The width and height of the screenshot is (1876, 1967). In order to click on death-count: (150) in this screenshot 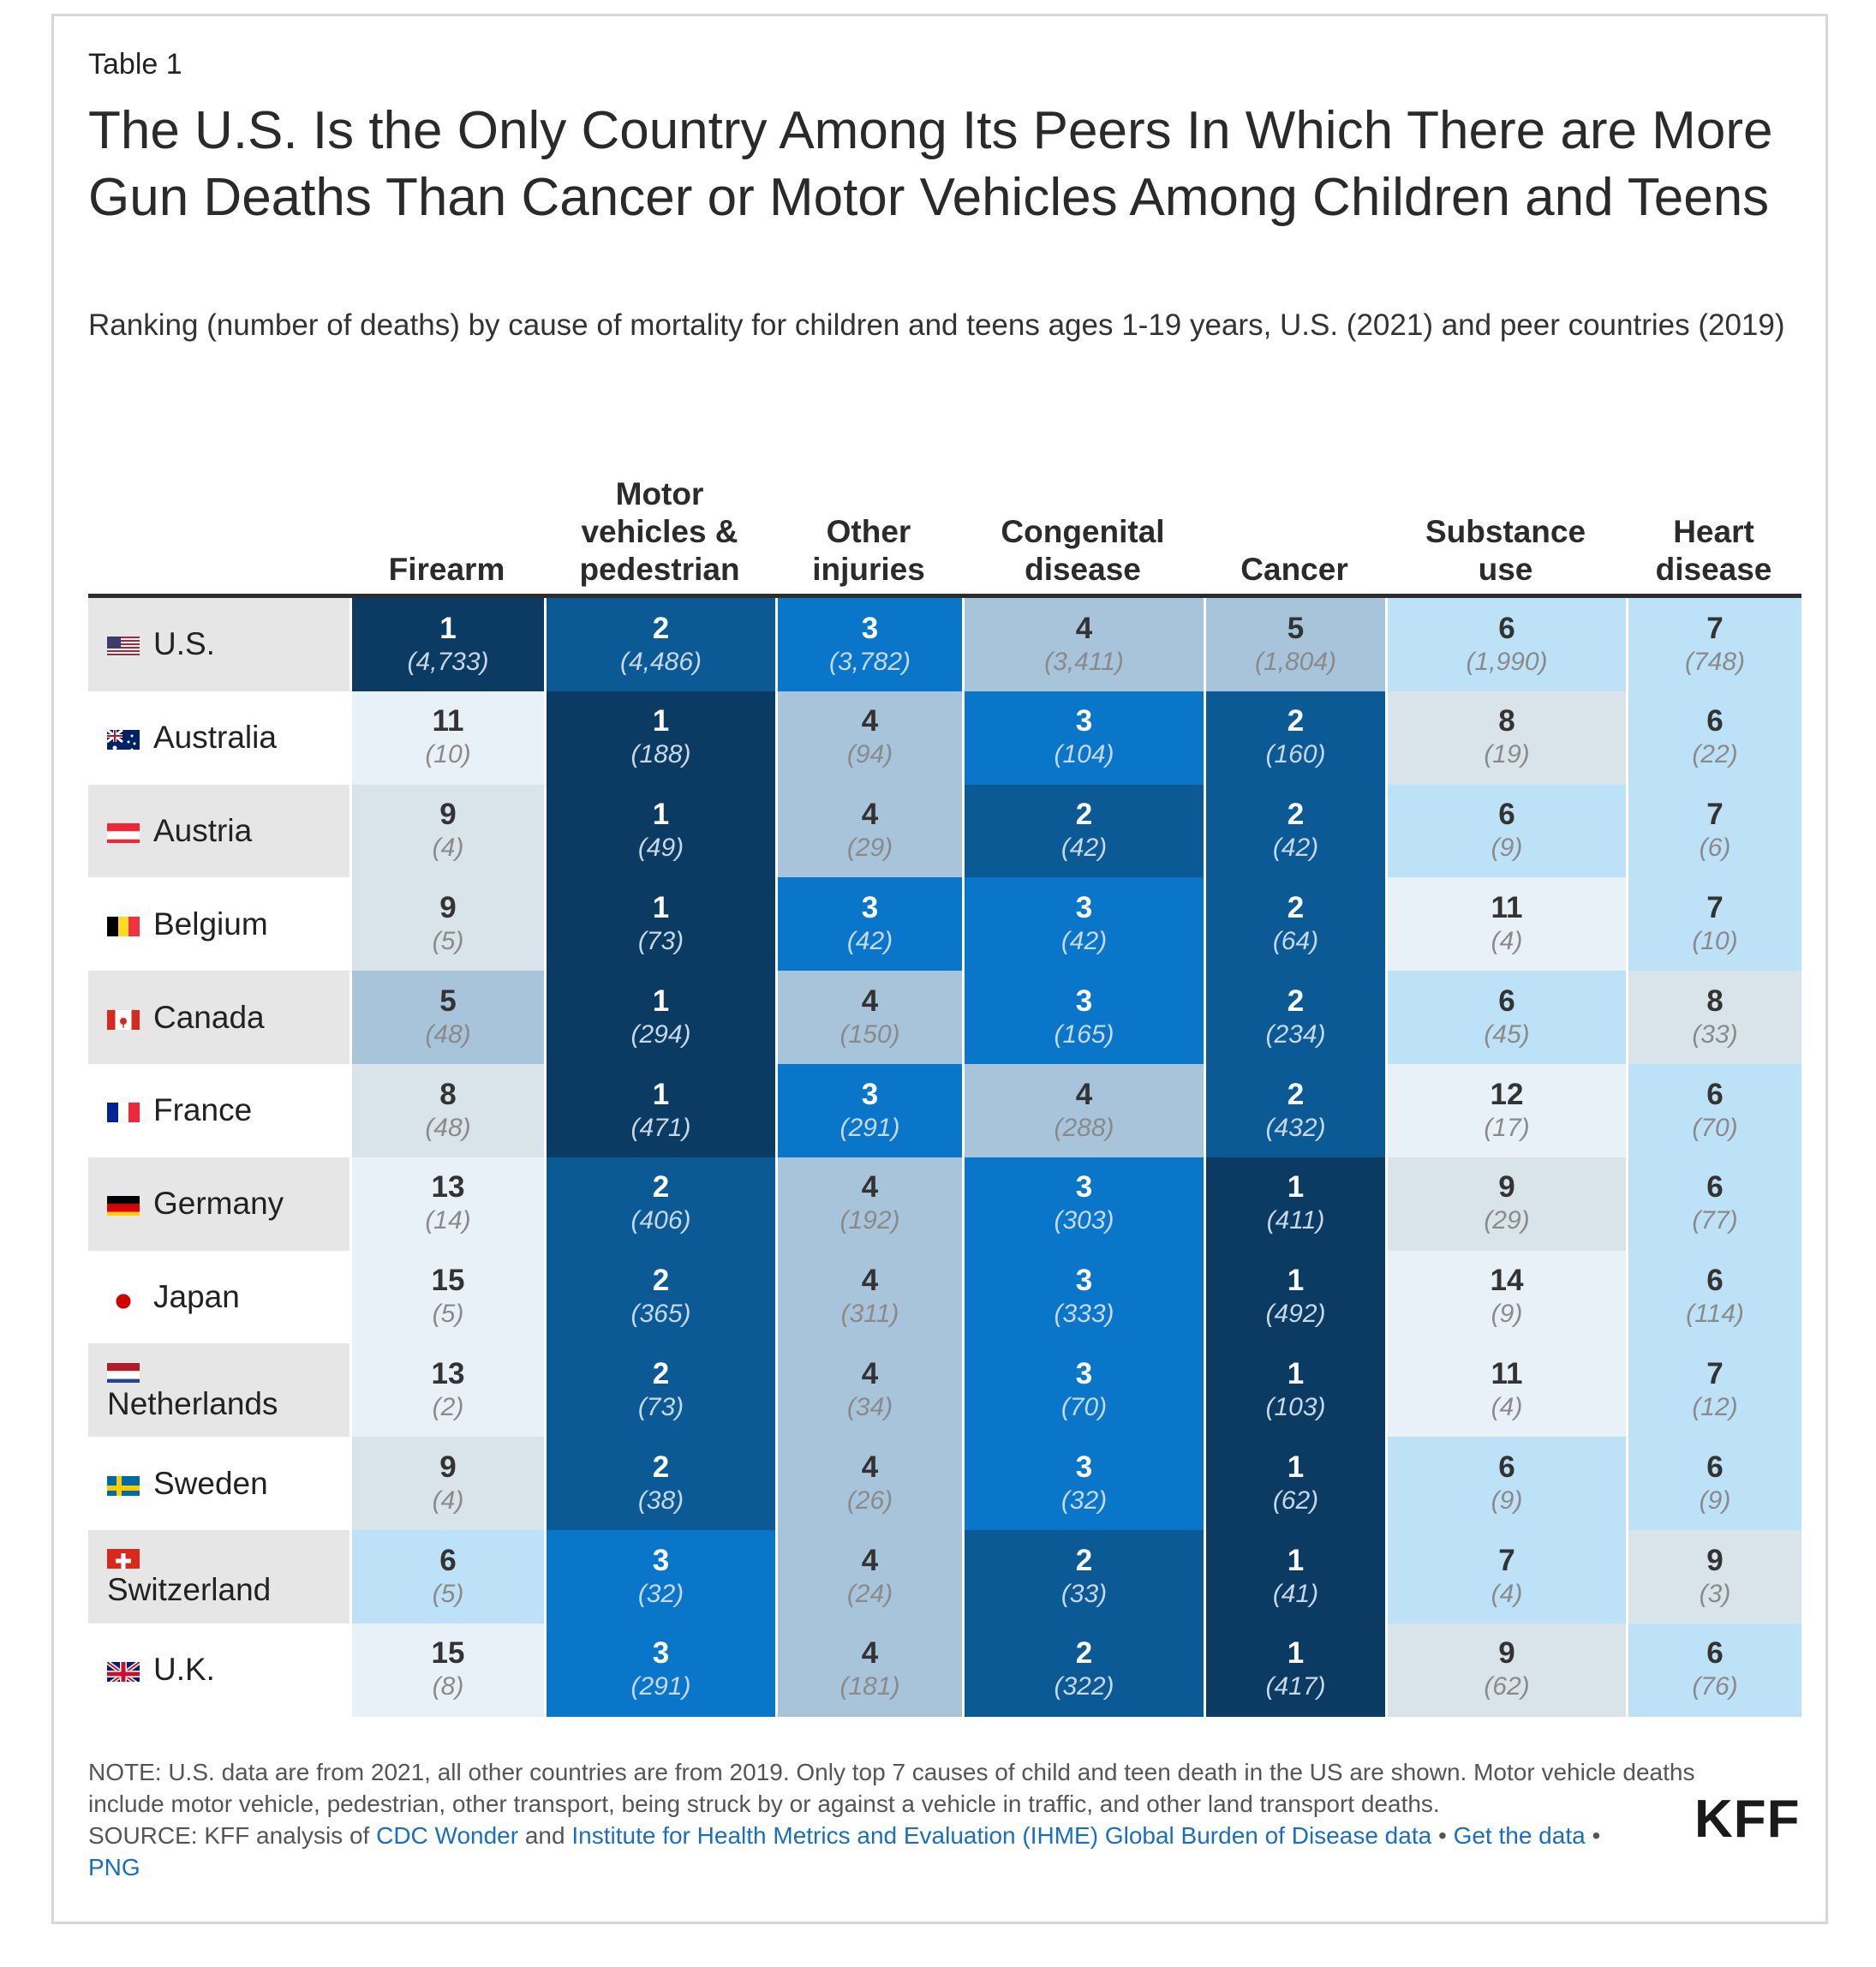, I will do `click(870, 1034)`.